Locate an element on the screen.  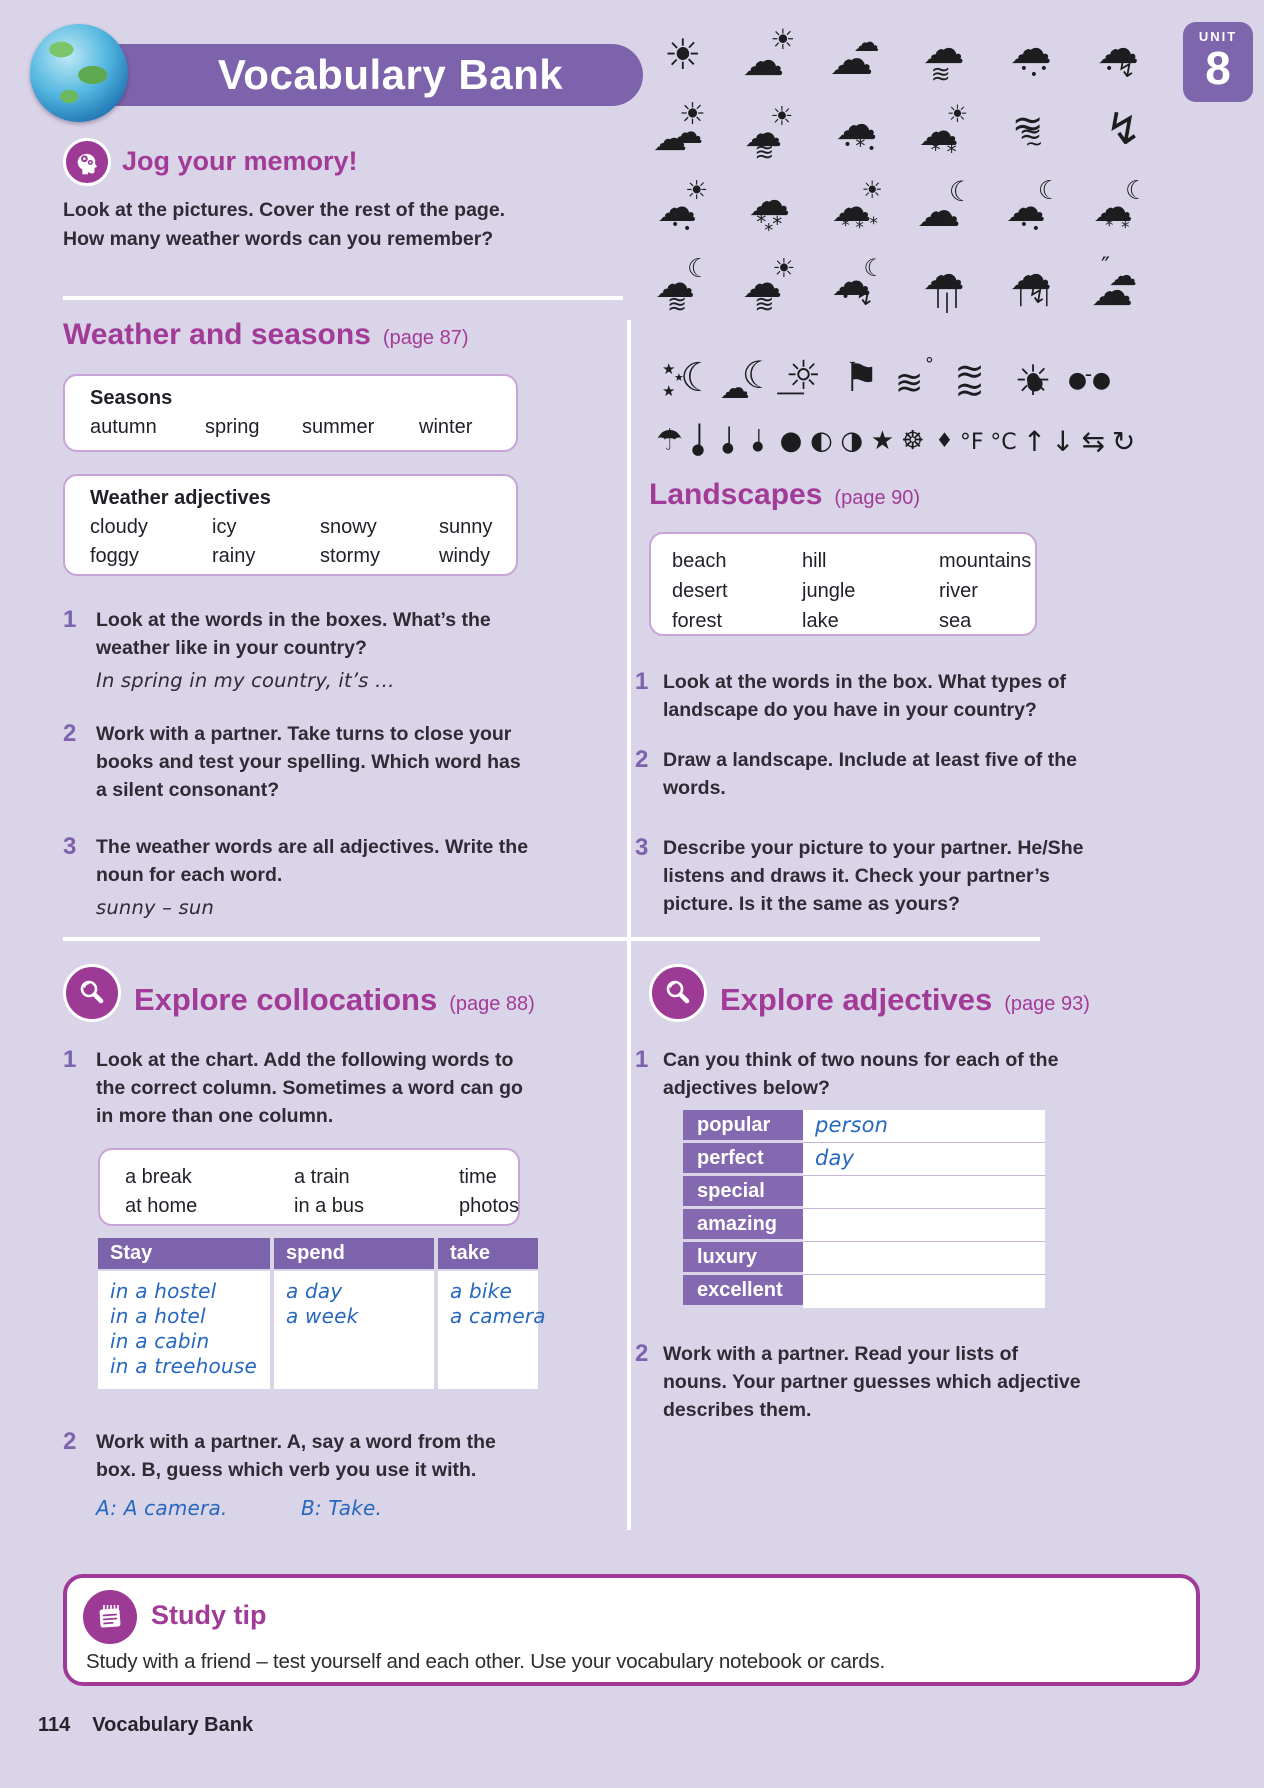
landscape-word: mountains is located at coordinates (985, 561).